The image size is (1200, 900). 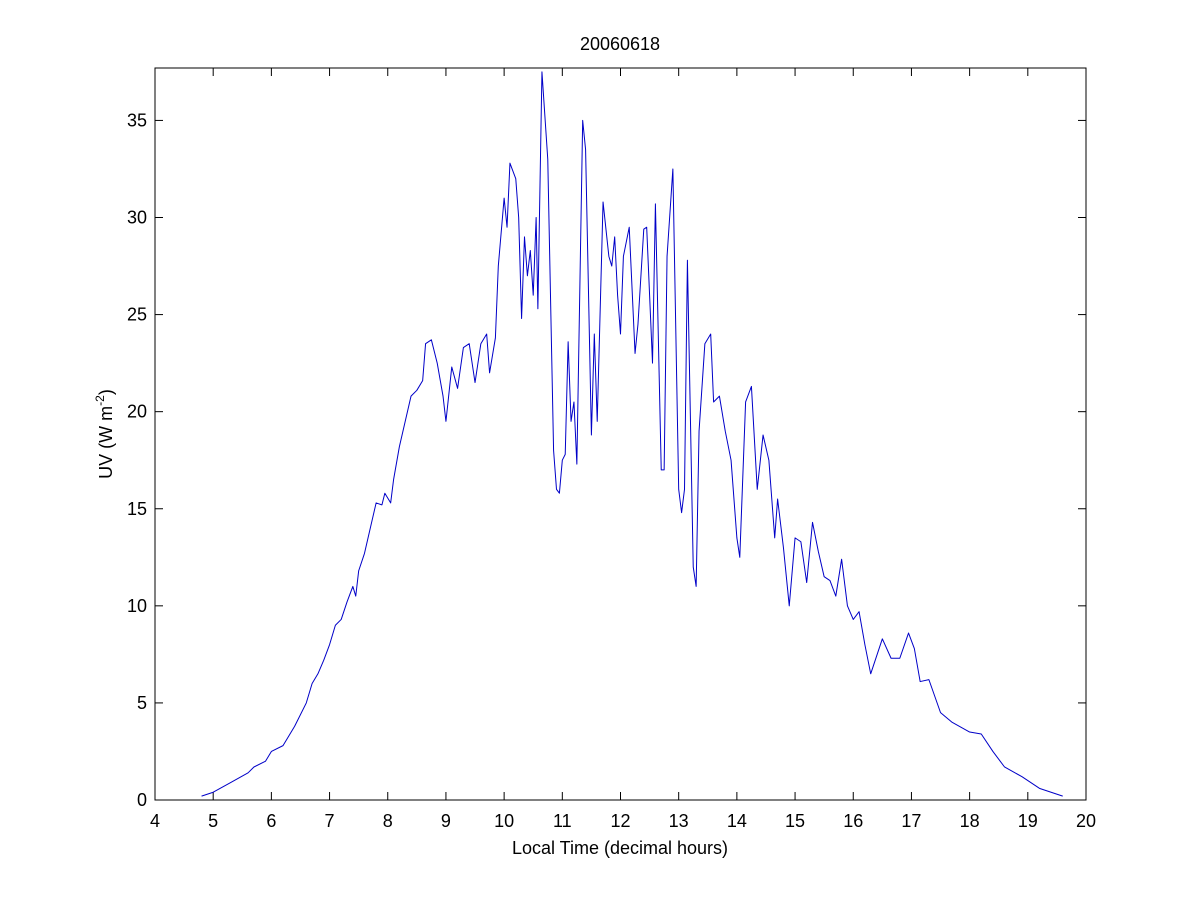 What do you see at coordinates (446, 821) in the screenshot?
I see `x-tick-label: 9` at bounding box center [446, 821].